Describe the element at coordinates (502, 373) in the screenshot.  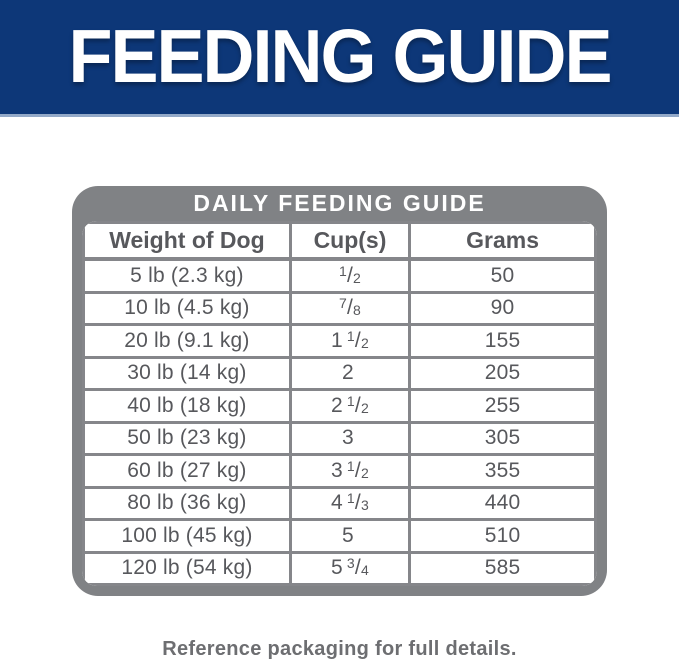
I see `grams-cell: 205` at that location.